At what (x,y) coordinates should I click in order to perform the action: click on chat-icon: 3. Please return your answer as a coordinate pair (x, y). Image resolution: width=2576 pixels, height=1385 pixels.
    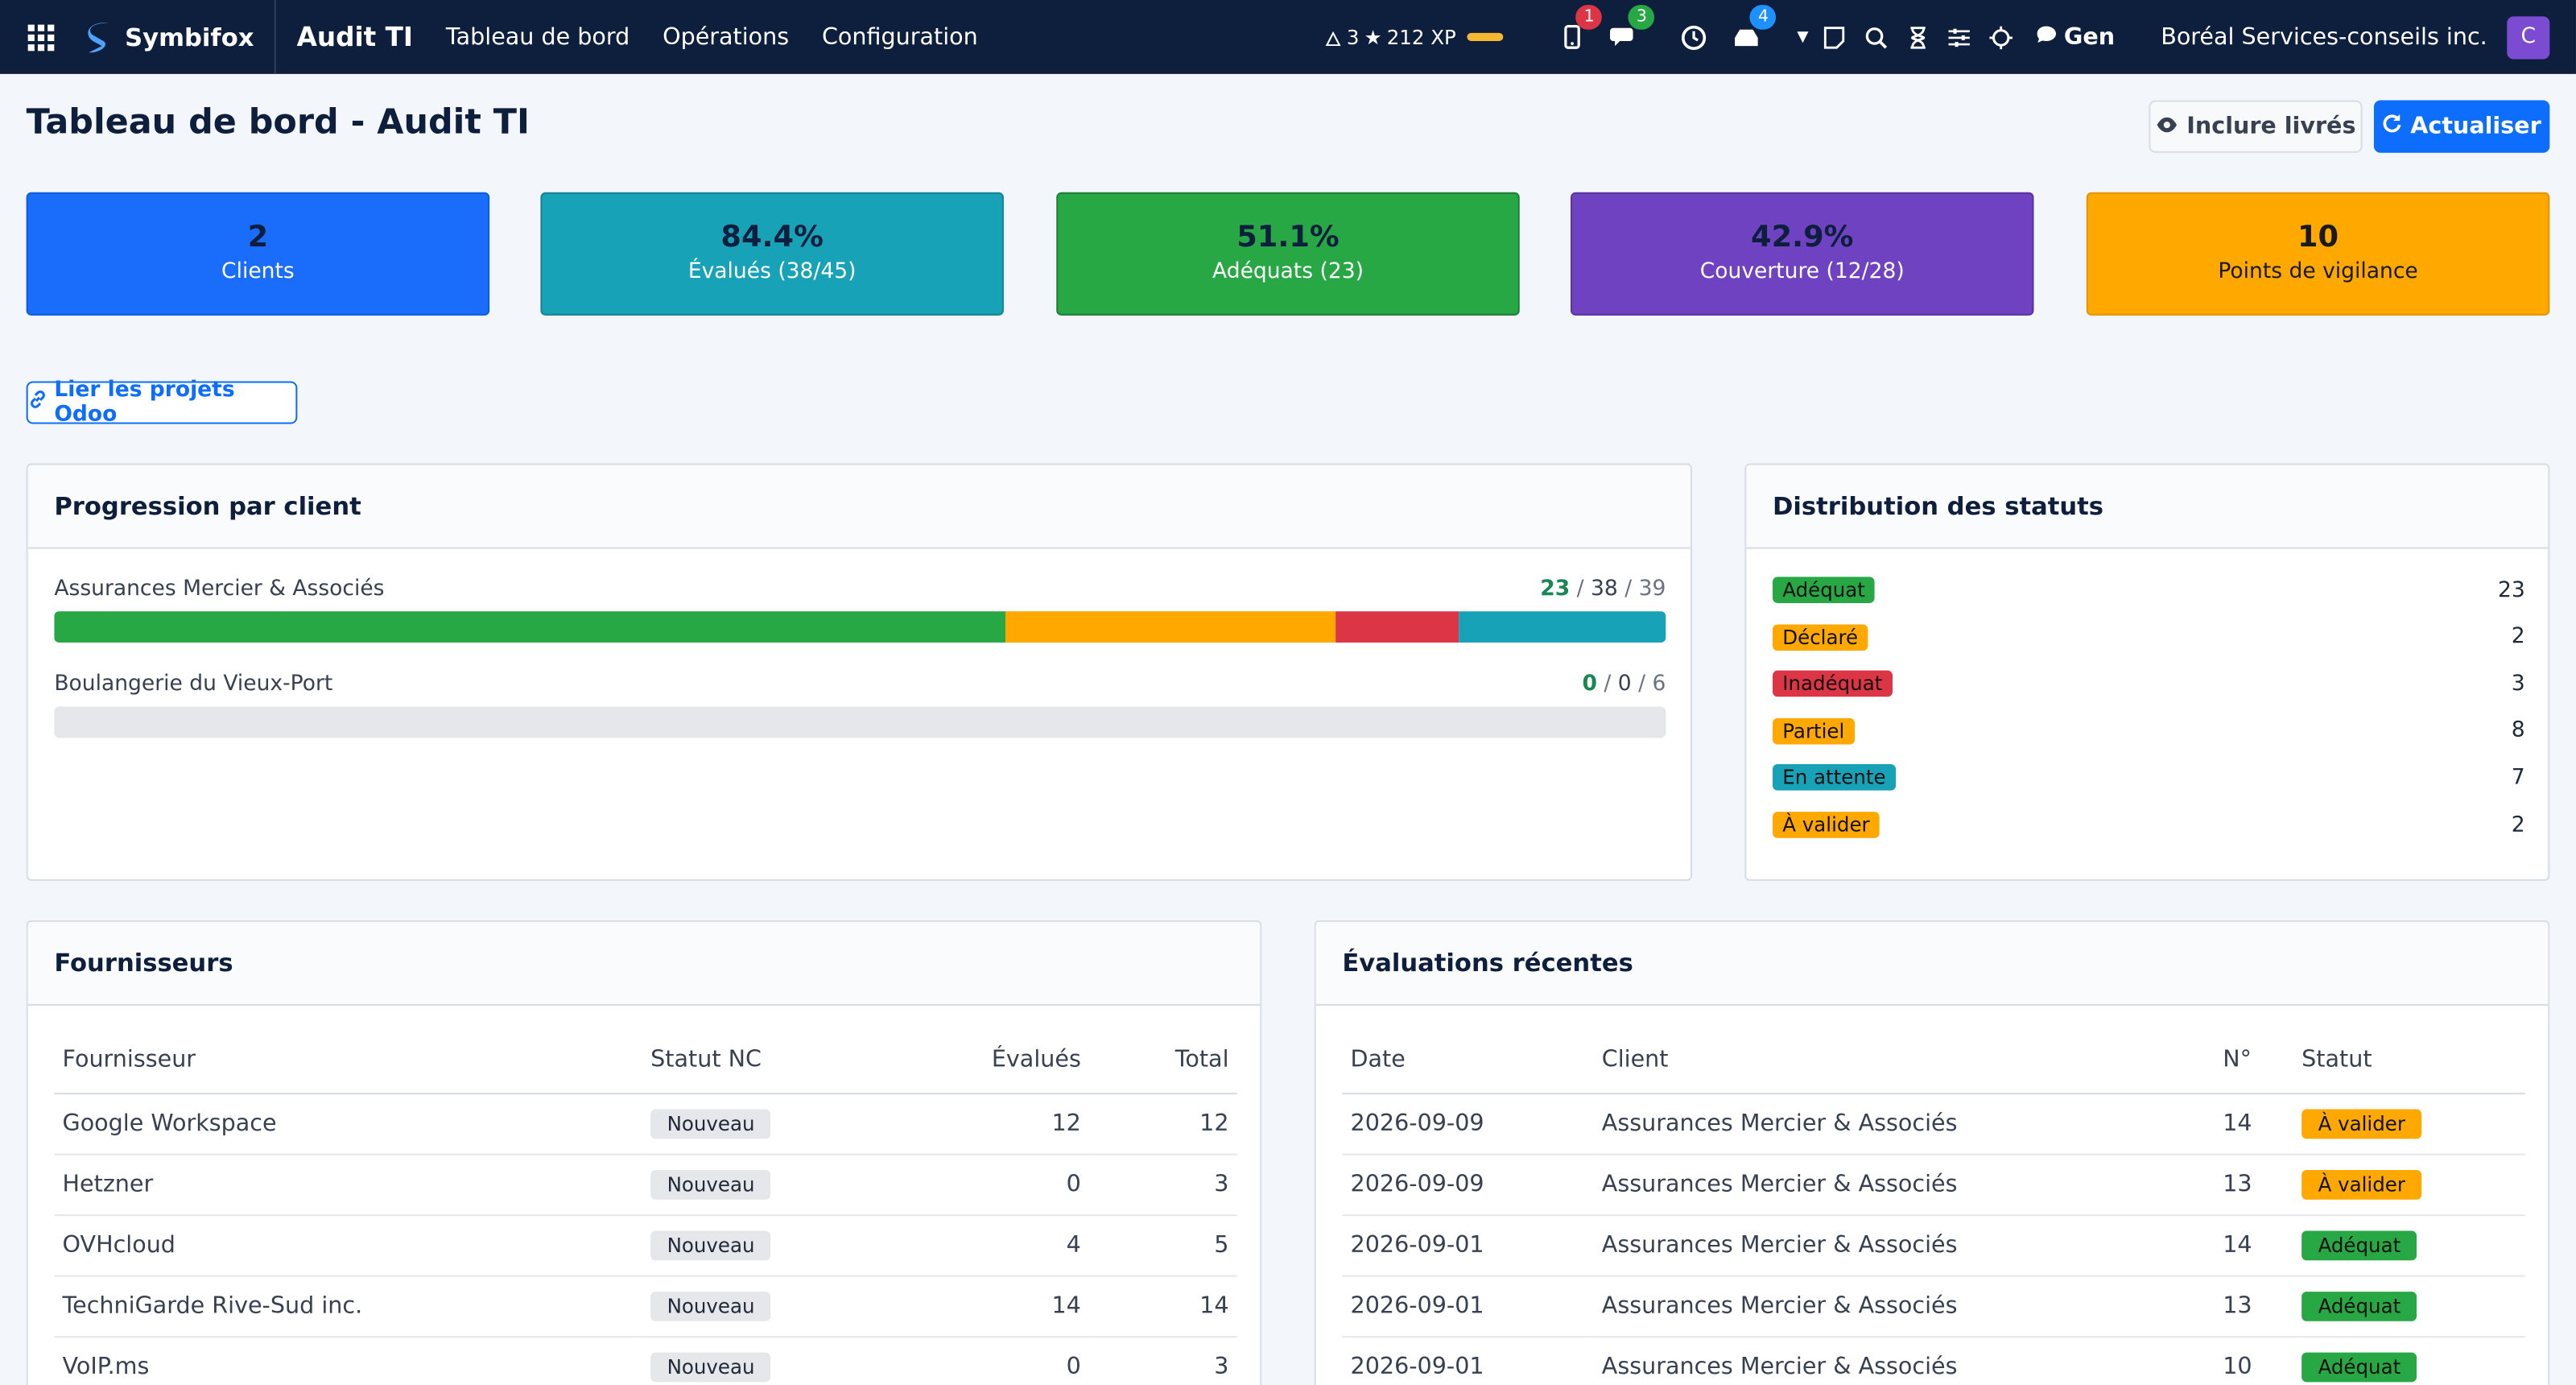
    Looking at the image, I should click on (1630, 30).